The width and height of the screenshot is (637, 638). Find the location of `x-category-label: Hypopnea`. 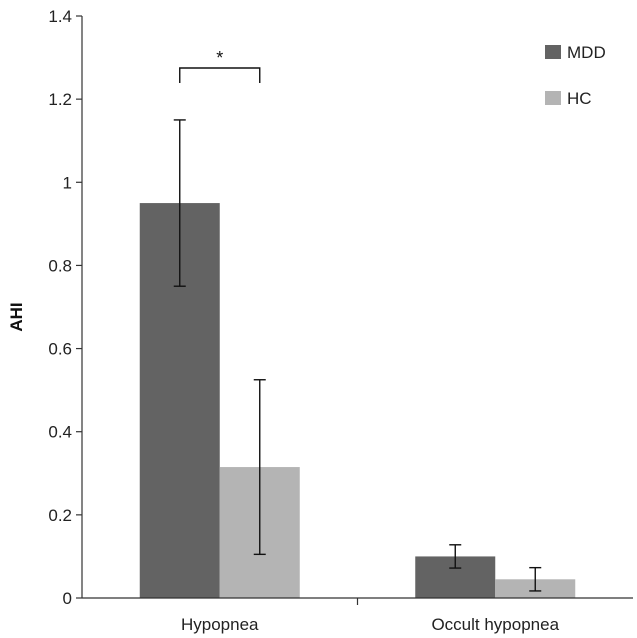

x-category-label: Hypopnea is located at coordinates (220, 624).